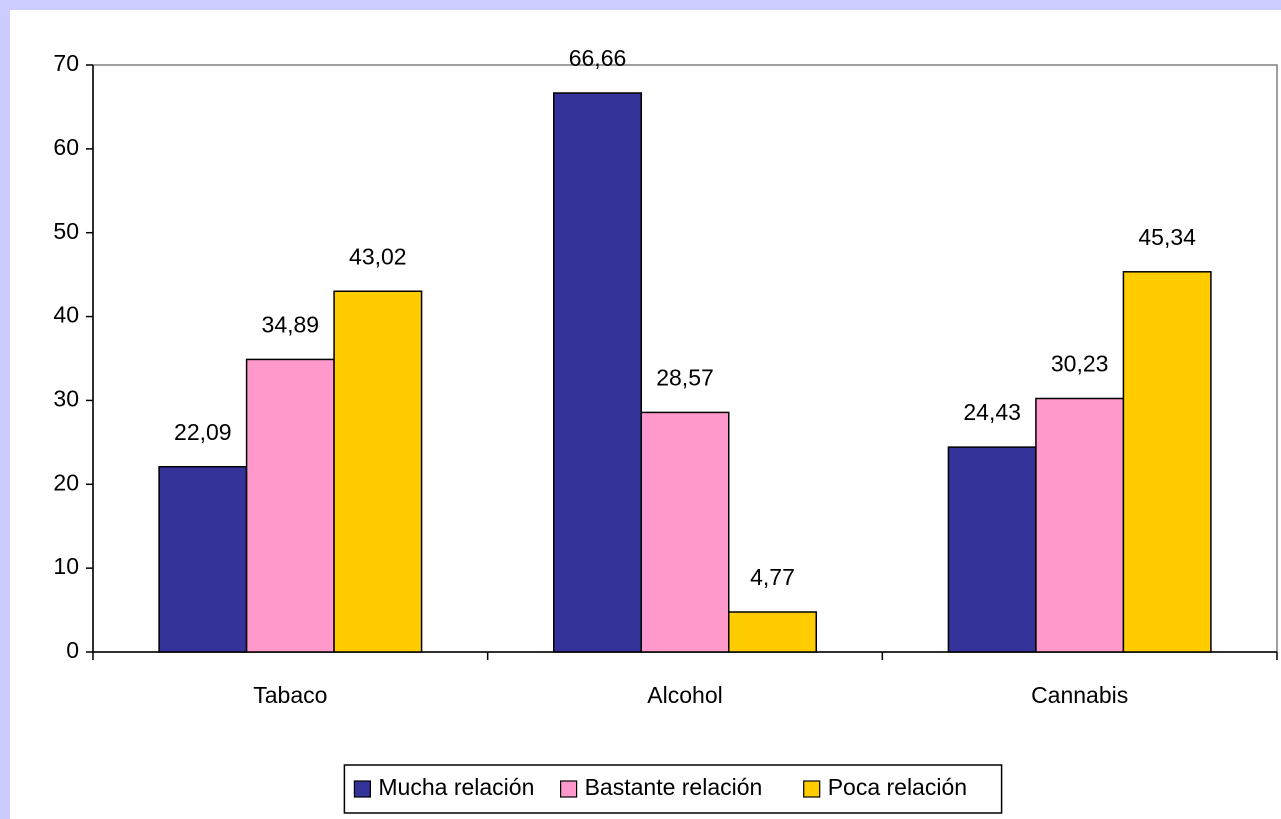 The image size is (1281, 819). What do you see at coordinates (66, 147) in the screenshot?
I see `y-tick-label: 60` at bounding box center [66, 147].